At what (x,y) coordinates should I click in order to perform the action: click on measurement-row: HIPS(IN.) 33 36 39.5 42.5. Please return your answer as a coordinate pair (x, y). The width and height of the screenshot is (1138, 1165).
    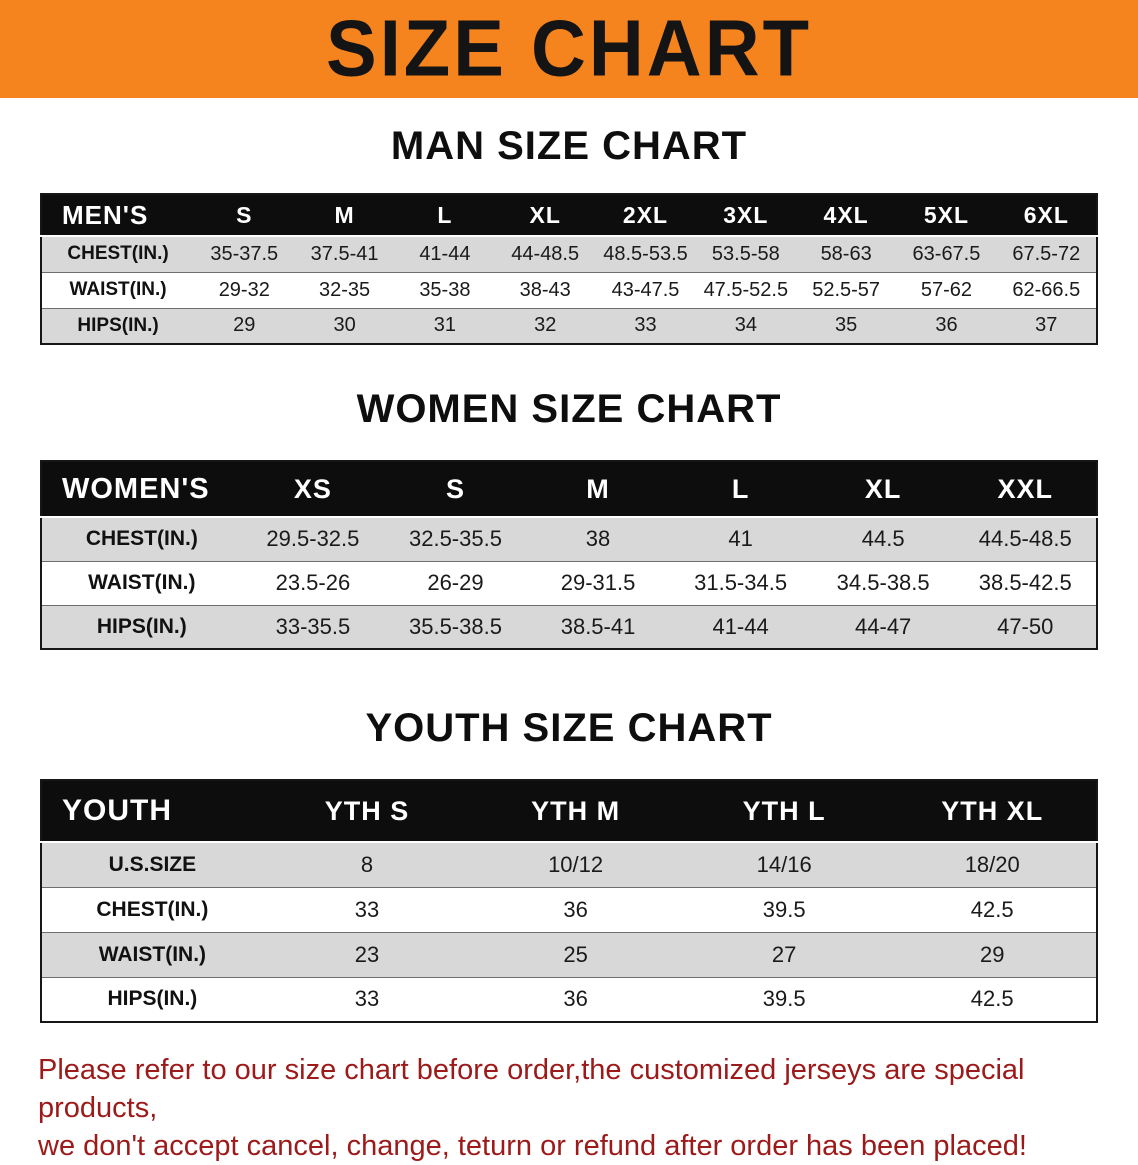
    Looking at the image, I should click on (569, 999).